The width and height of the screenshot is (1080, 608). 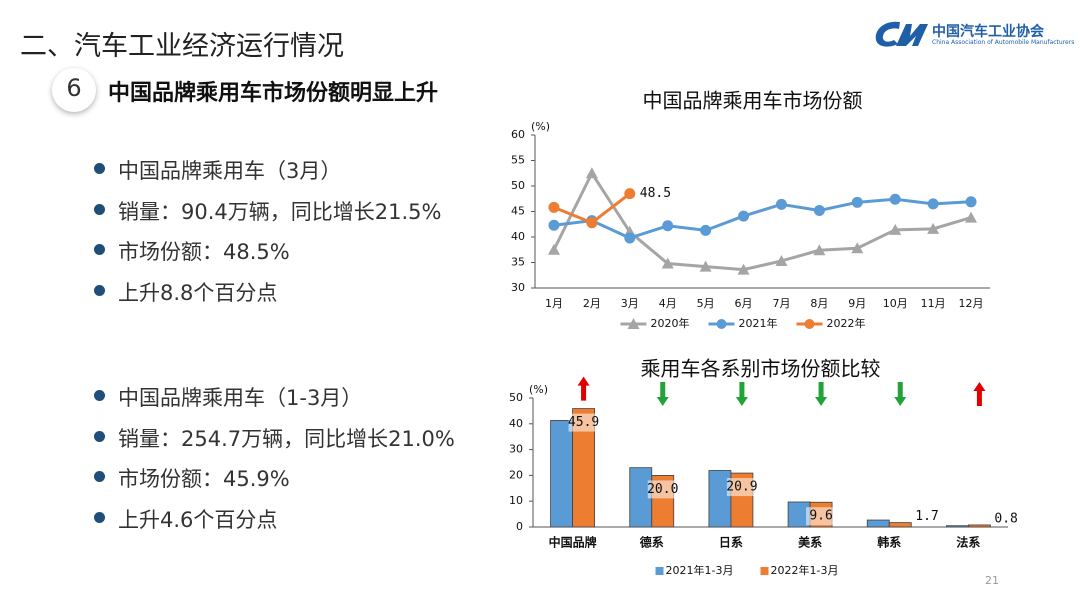 I want to click on data-label: 1.7, so click(x=926, y=516).